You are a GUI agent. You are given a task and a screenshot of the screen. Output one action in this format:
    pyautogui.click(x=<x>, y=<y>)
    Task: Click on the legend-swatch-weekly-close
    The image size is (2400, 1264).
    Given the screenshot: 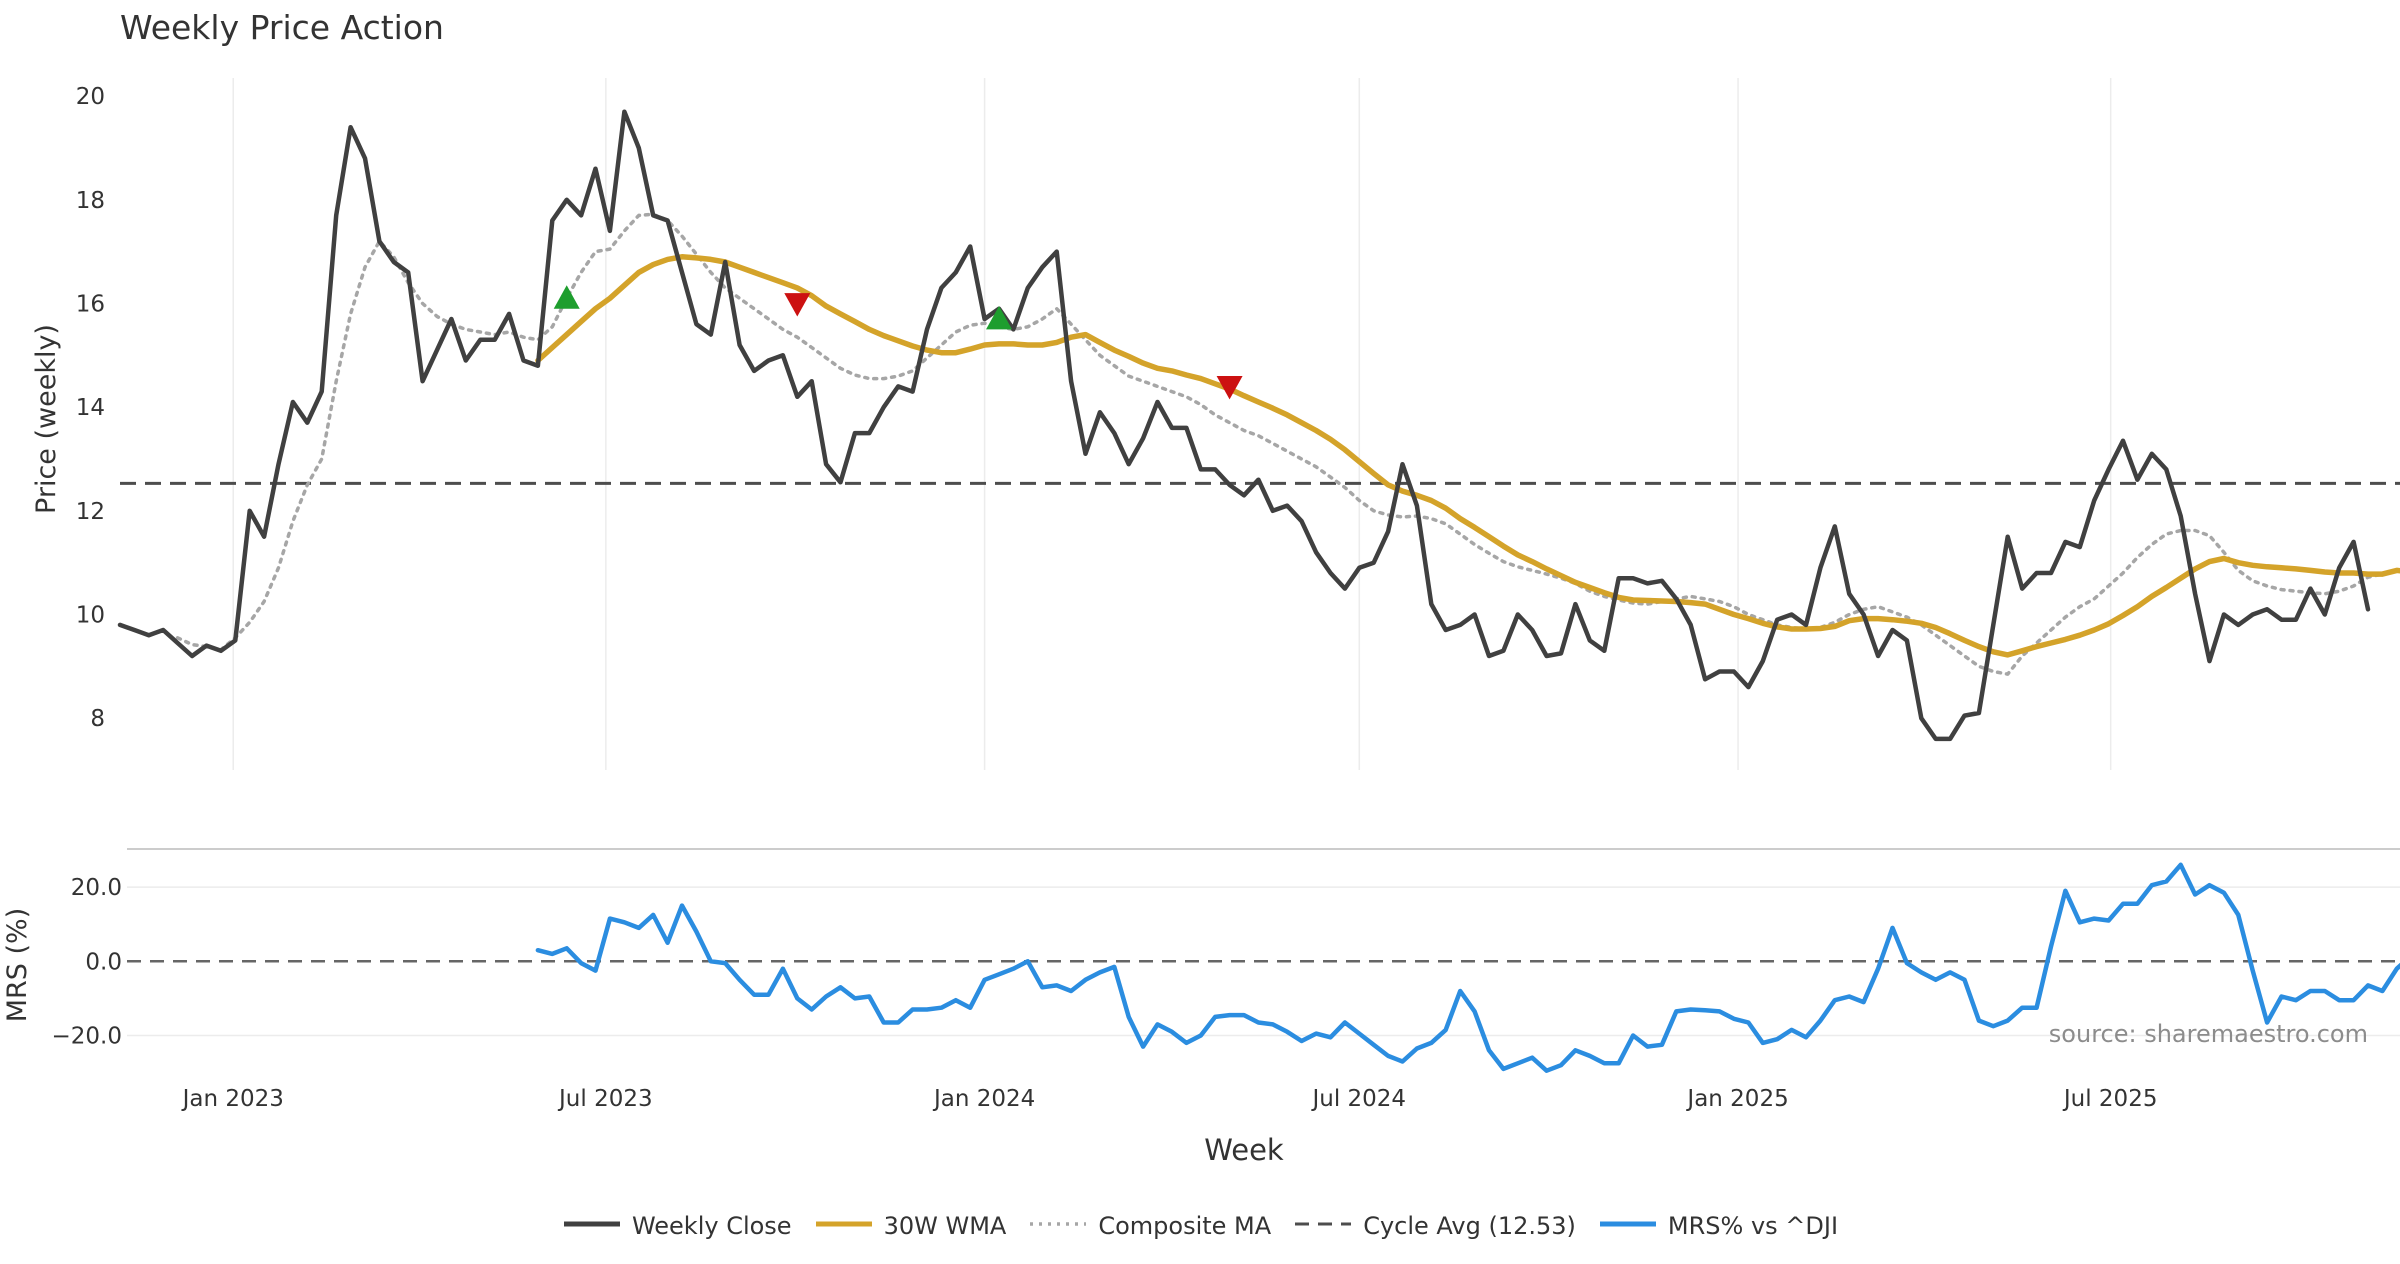 What is the action you would take?
    pyautogui.click(x=592, y=1226)
    